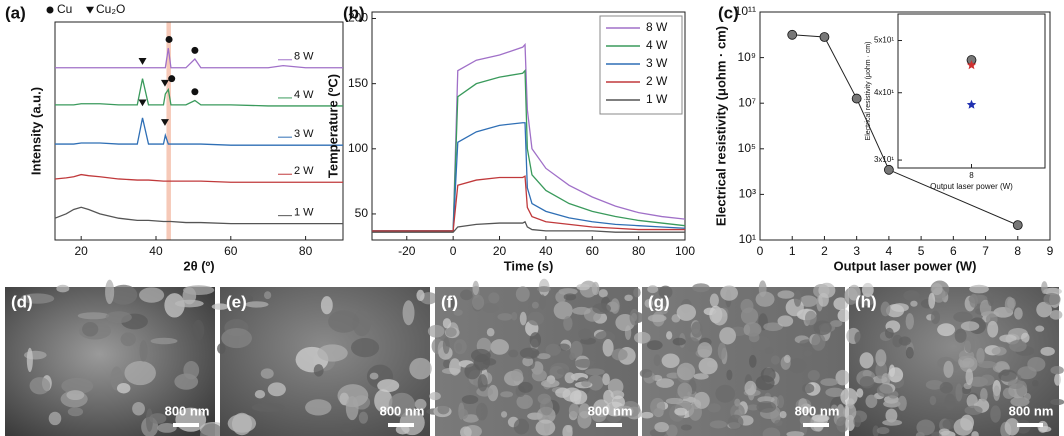  What do you see at coordinates (747, 102) in the screenshot?
I see `y-tick-label: 10⁷` at bounding box center [747, 102].